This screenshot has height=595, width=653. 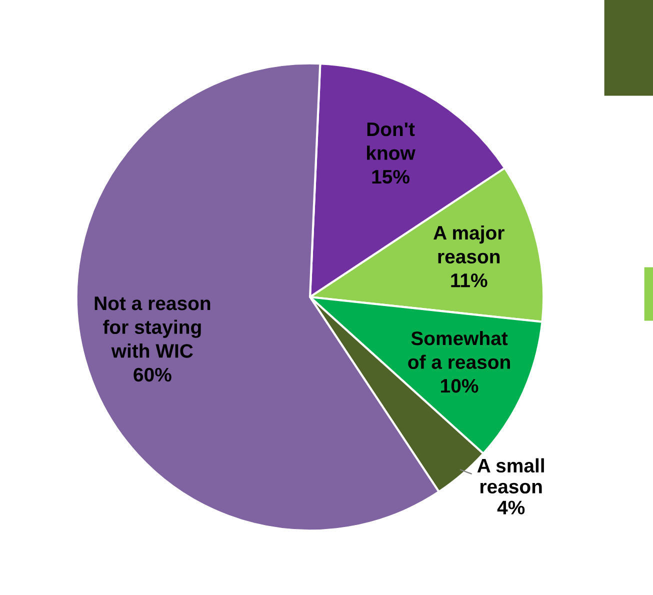 What do you see at coordinates (469, 281) in the screenshot?
I see `data-label: 11%` at bounding box center [469, 281].